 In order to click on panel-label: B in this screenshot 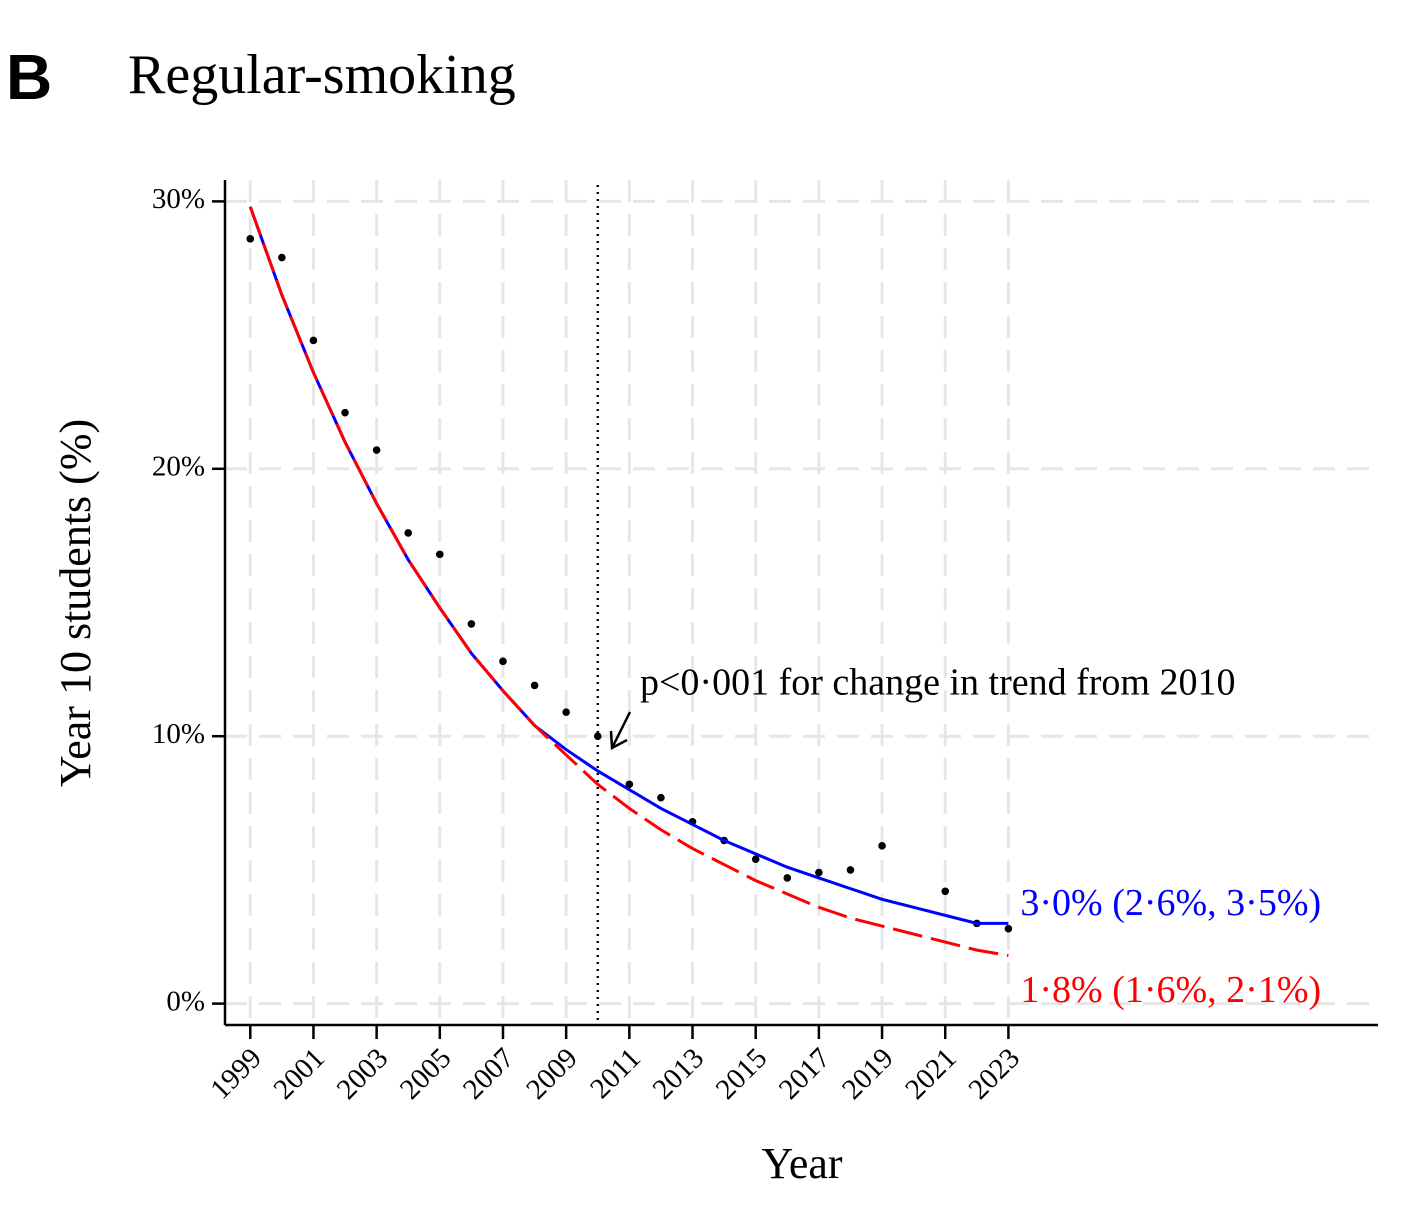, I will do `click(29, 77)`.